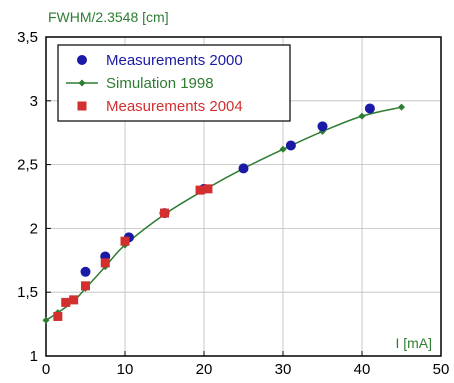  I want to click on y-tick-label: 2, so click(34, 228).